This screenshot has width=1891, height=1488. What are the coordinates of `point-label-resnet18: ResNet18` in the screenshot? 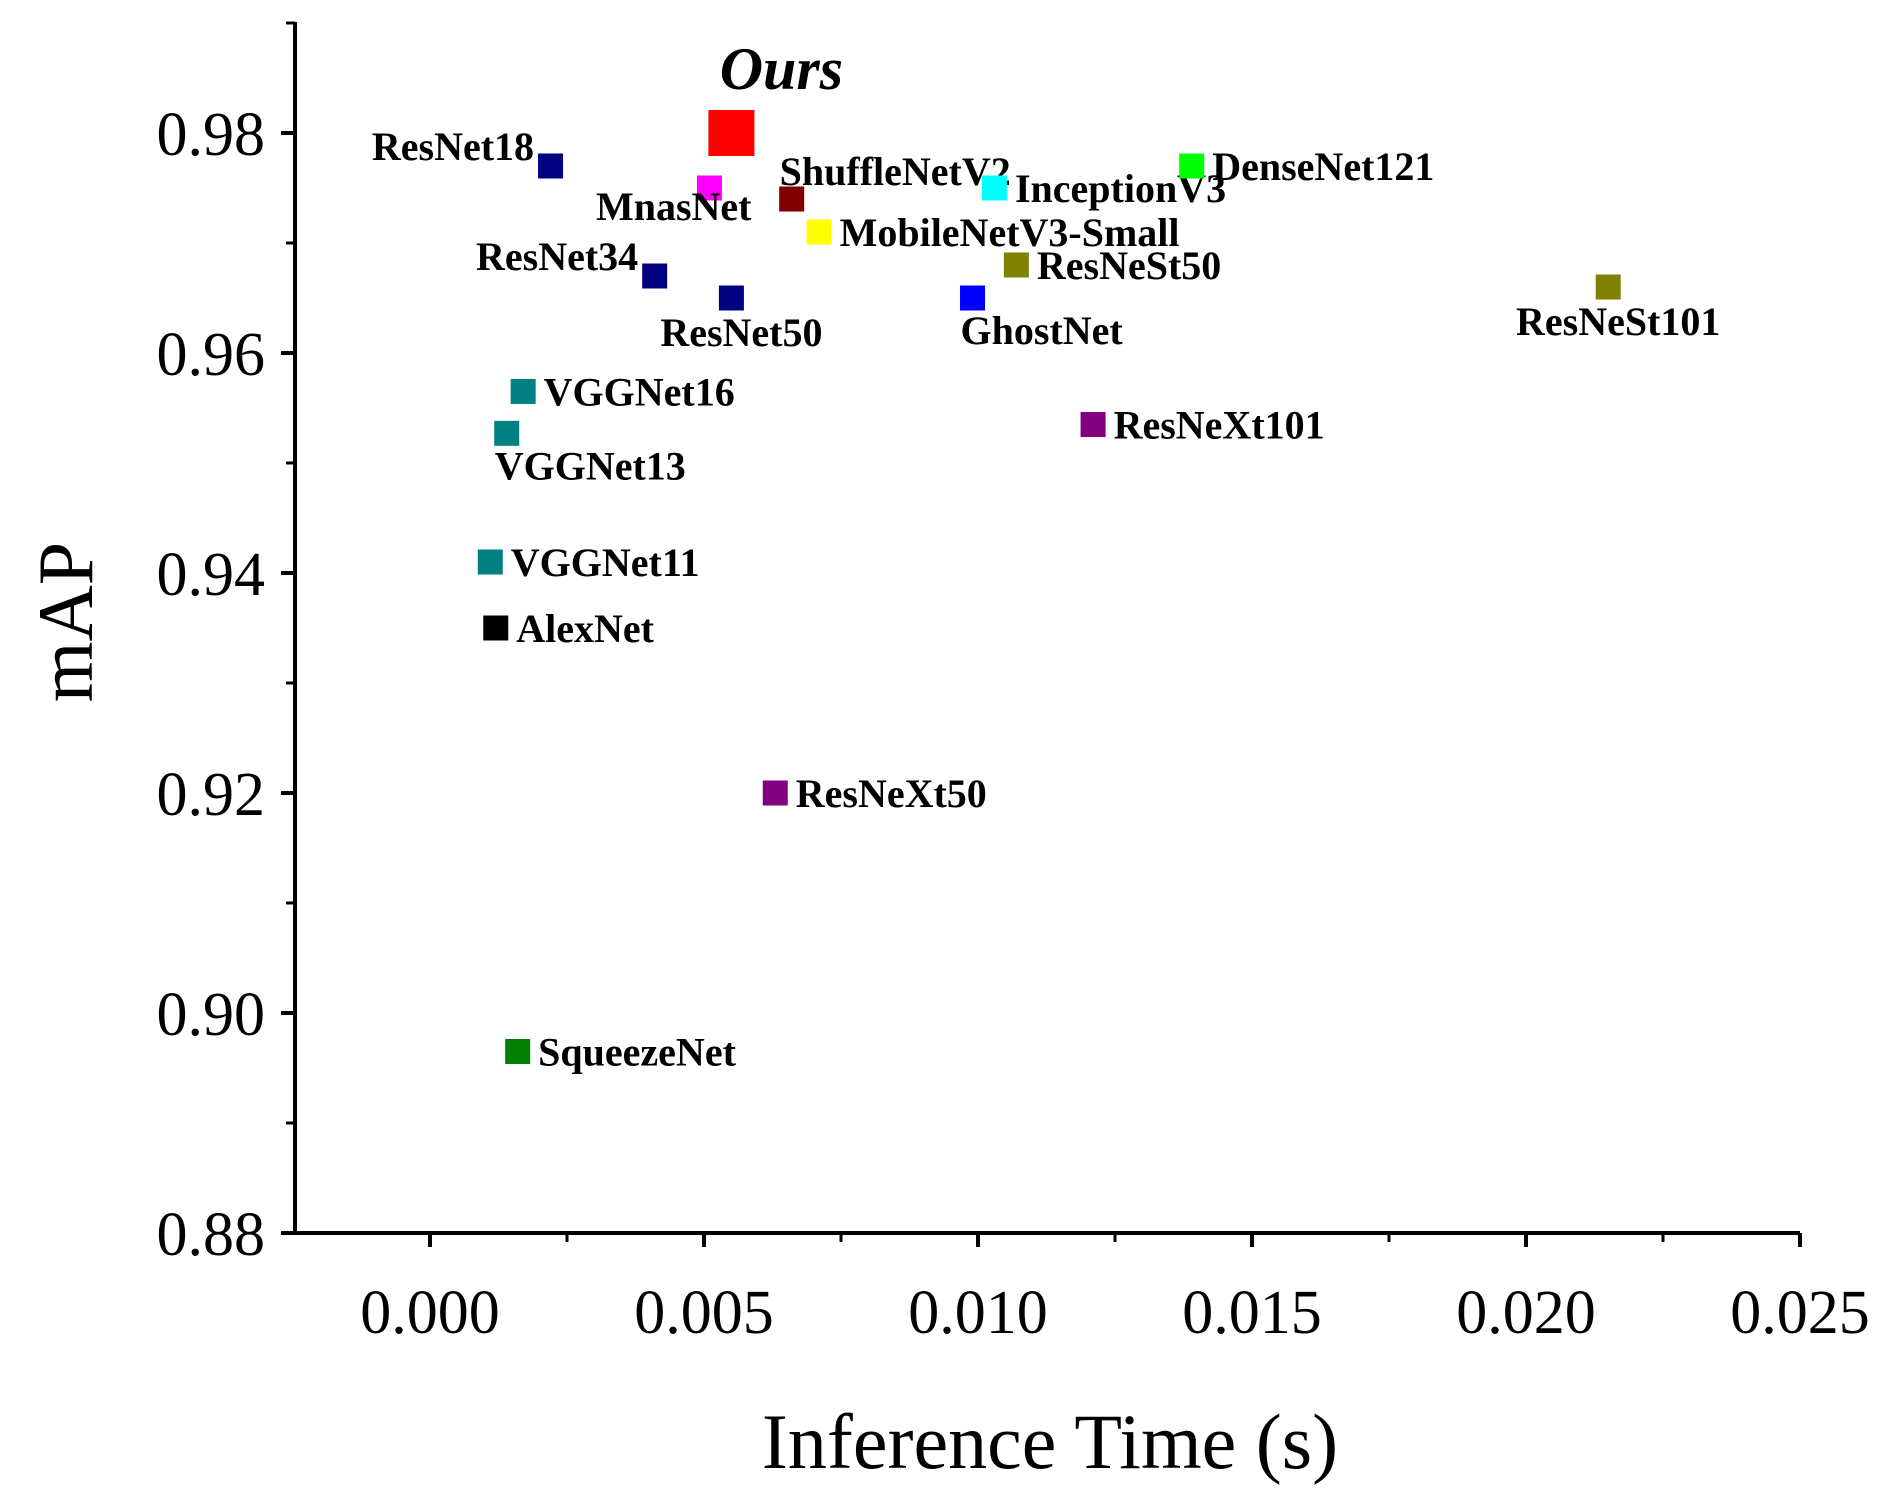 It's located at (453, 146).